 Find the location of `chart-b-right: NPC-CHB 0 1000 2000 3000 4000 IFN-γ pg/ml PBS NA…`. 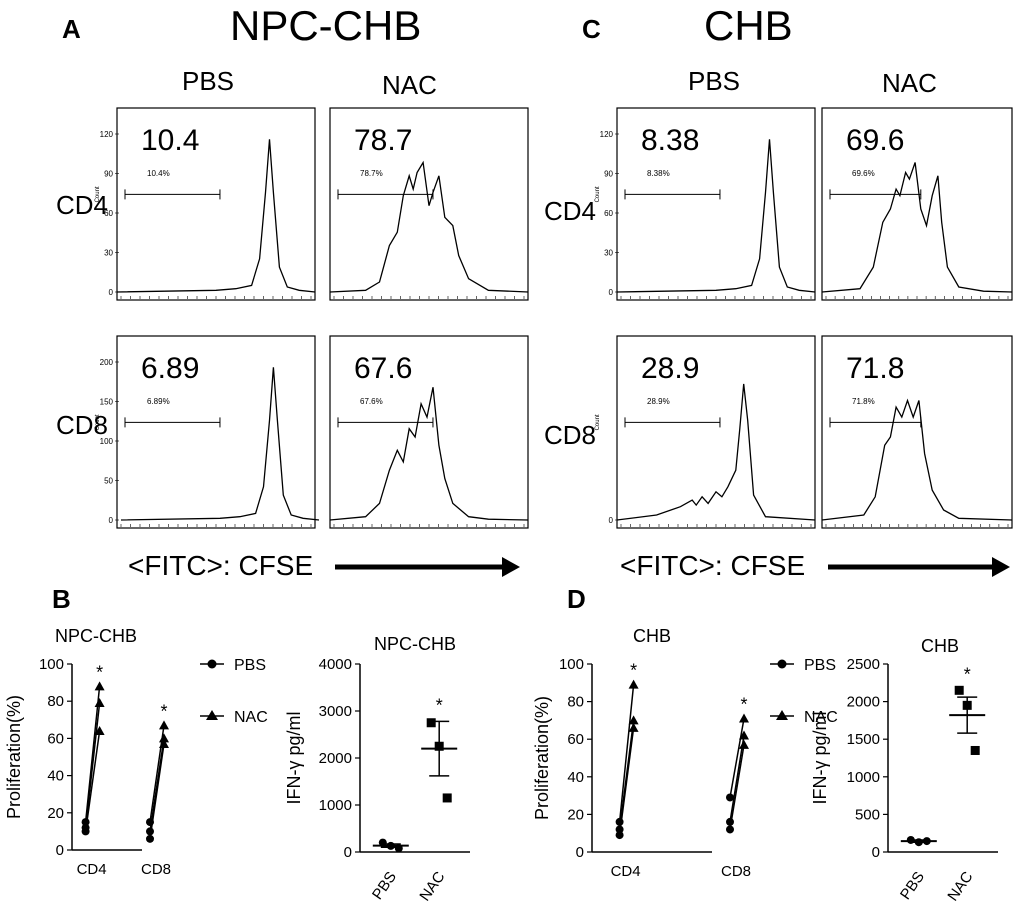

chart-b-right: NPC-CHB 0 1000 2000 3000 4000 IFN-γ pg/ml PBS NA… is located at coordinates (377, 769).